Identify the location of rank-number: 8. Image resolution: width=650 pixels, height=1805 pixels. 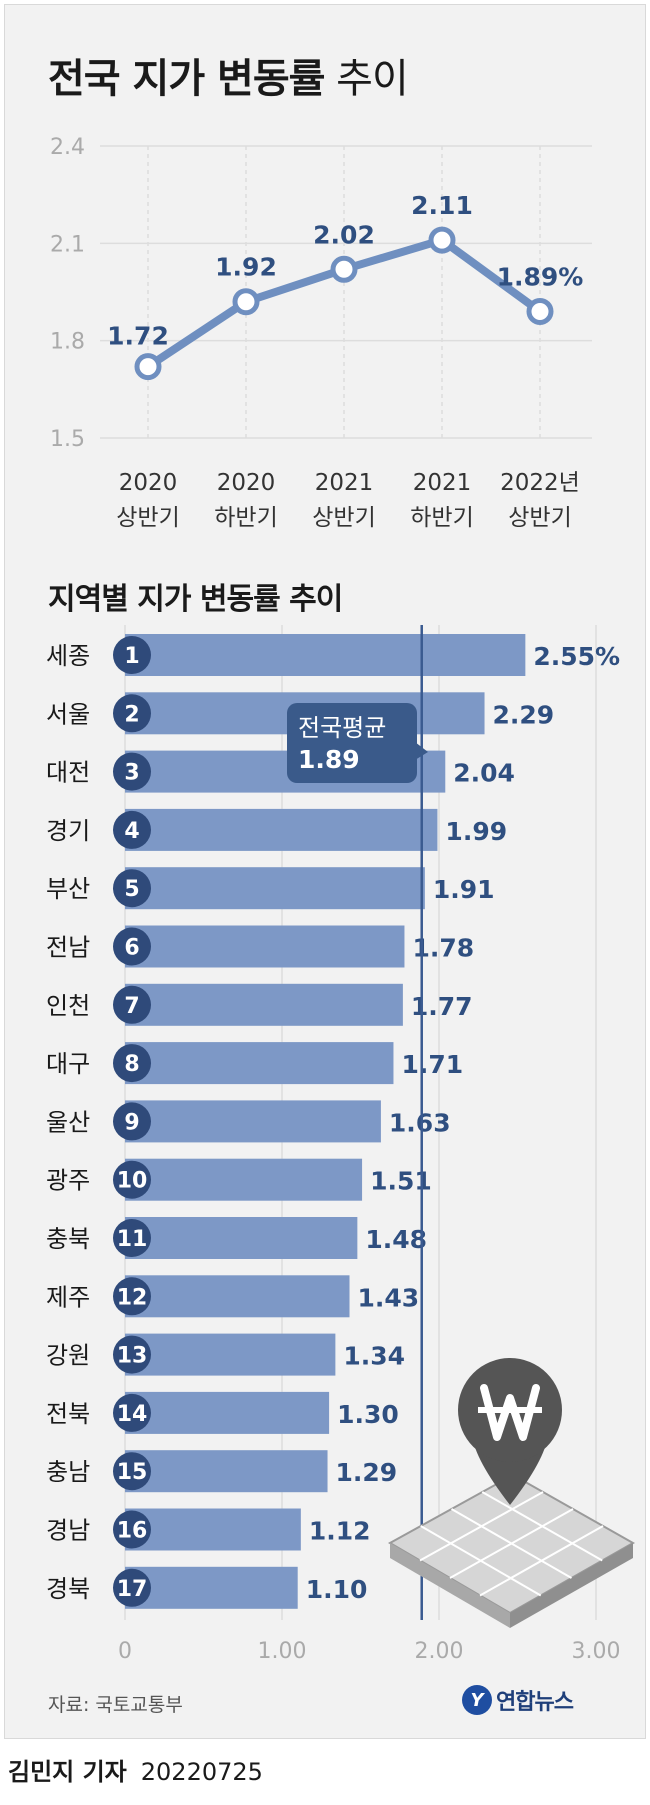
(131, 1064).